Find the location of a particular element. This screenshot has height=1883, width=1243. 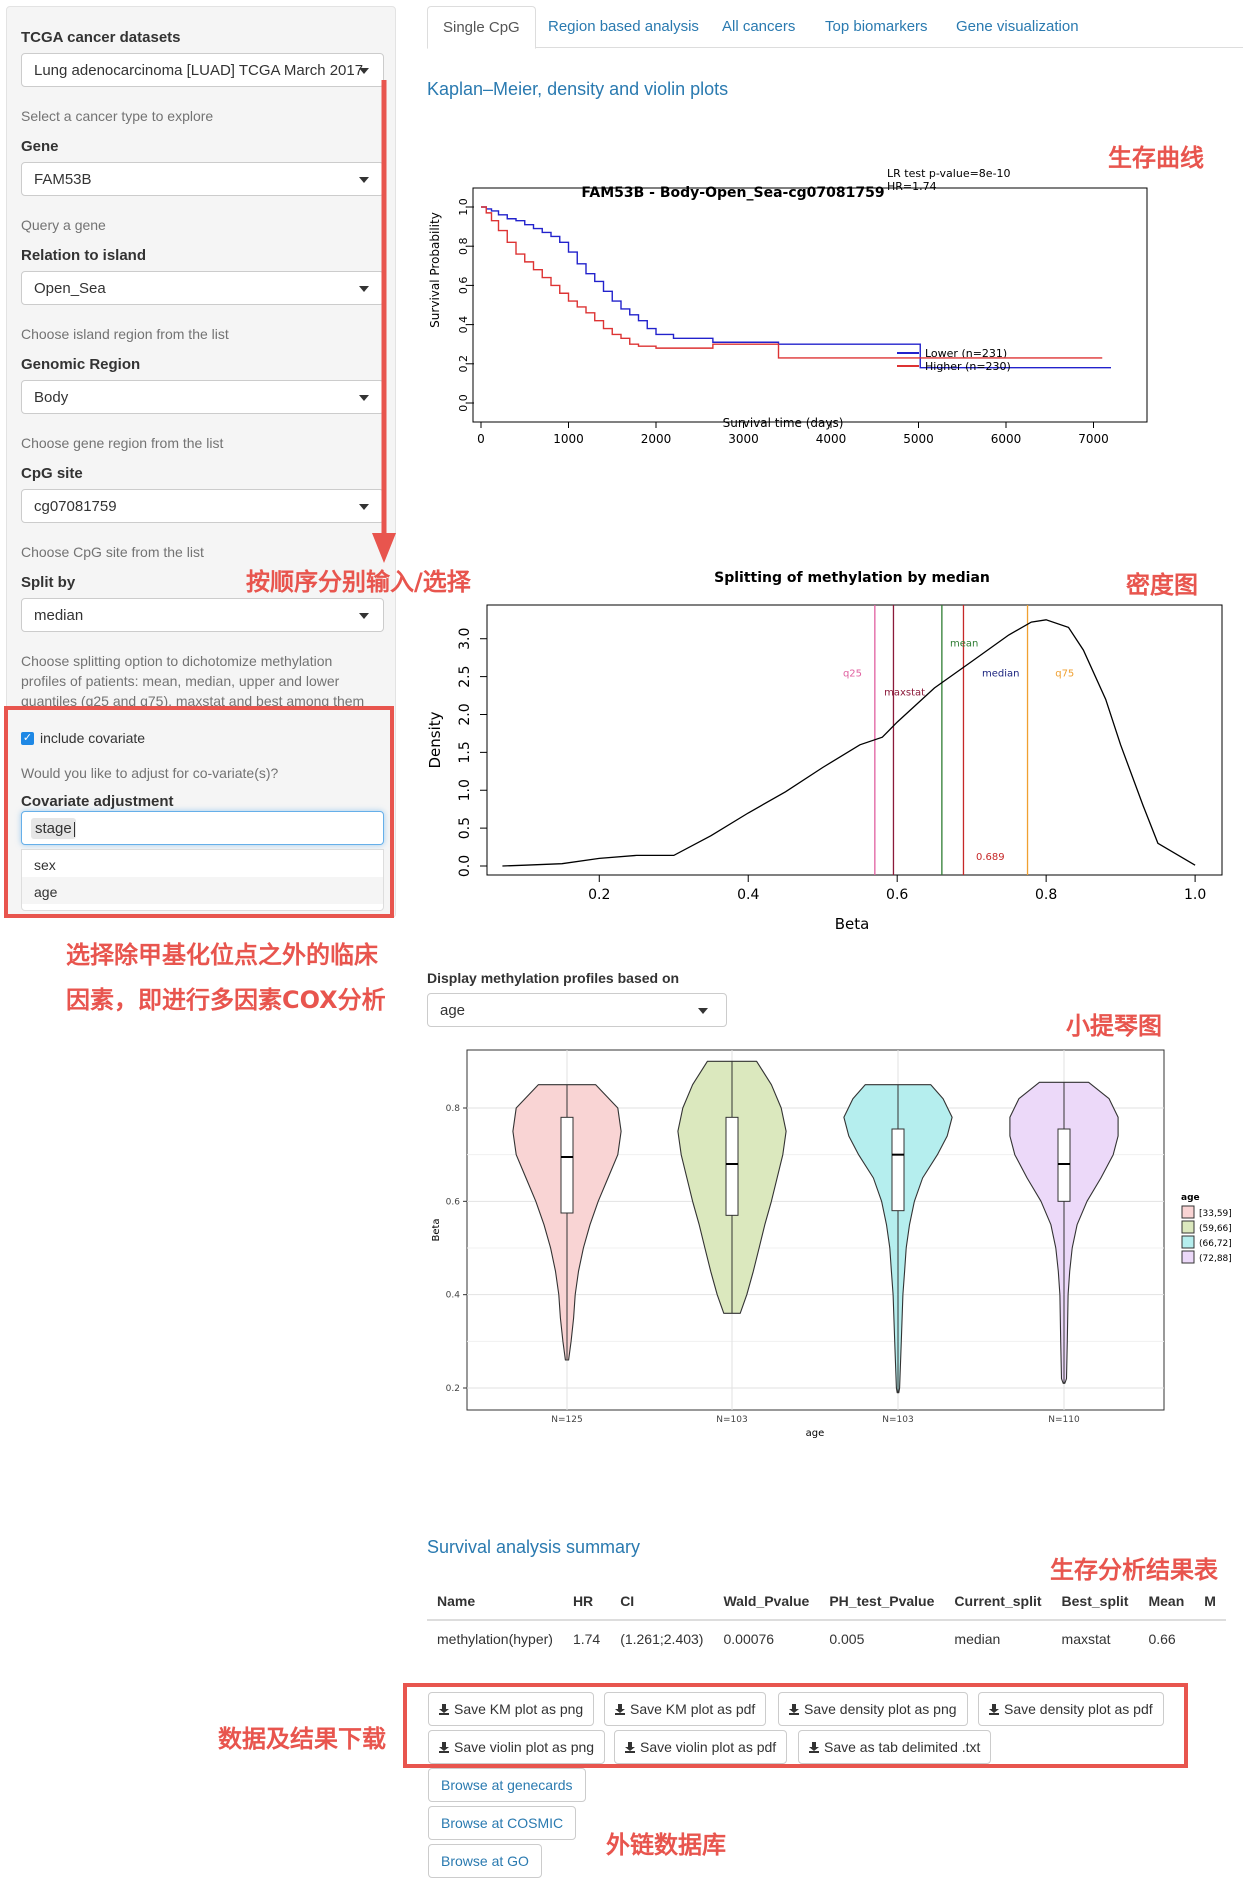

density-vline-label-mean: mean is located at coordinates (964, 643).